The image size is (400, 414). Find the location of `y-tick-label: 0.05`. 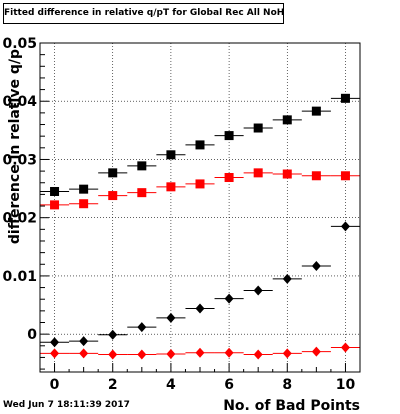

y-tick-label: 0.05 is located at coordinates (19, 44).